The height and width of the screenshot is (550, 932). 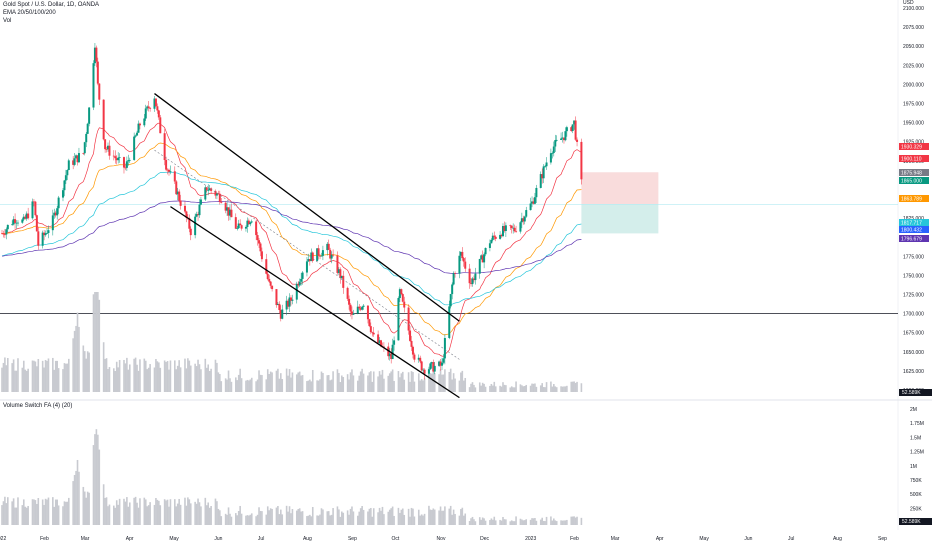 I want to click on volume-legend: Vol, so click(x=7, y=21).